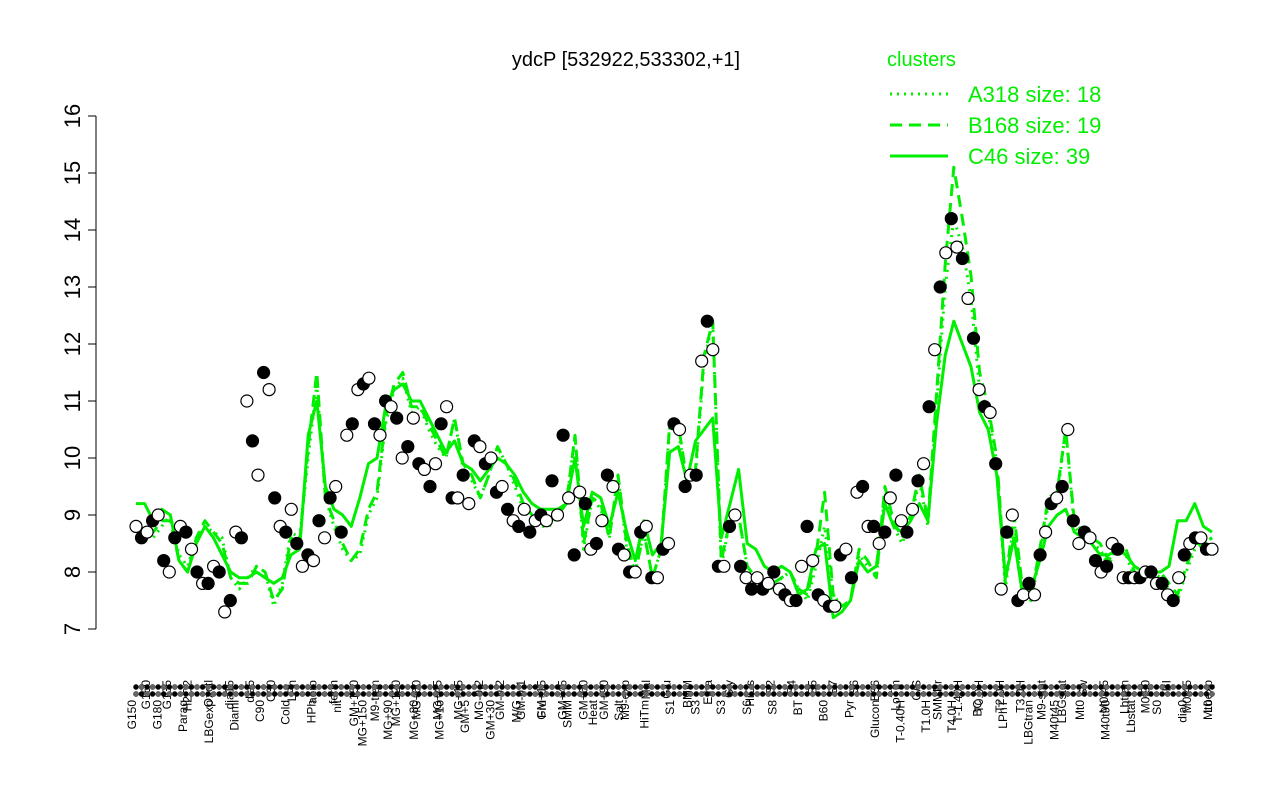 This screenshot has height=800, width=1280. I want to click on legend-label: C46 size: 39, so click(1029, 156).